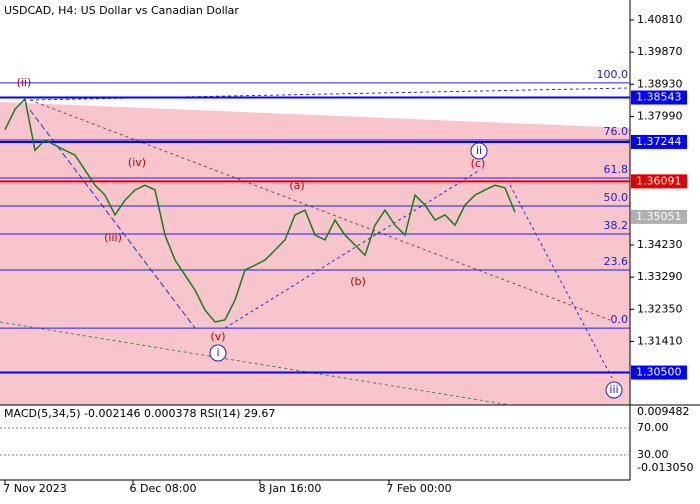 The image size is (700, 504). Describe the element at coordinates (660, 244) in the screenshot. I see `y-tick-label: 1.34230` at that location.